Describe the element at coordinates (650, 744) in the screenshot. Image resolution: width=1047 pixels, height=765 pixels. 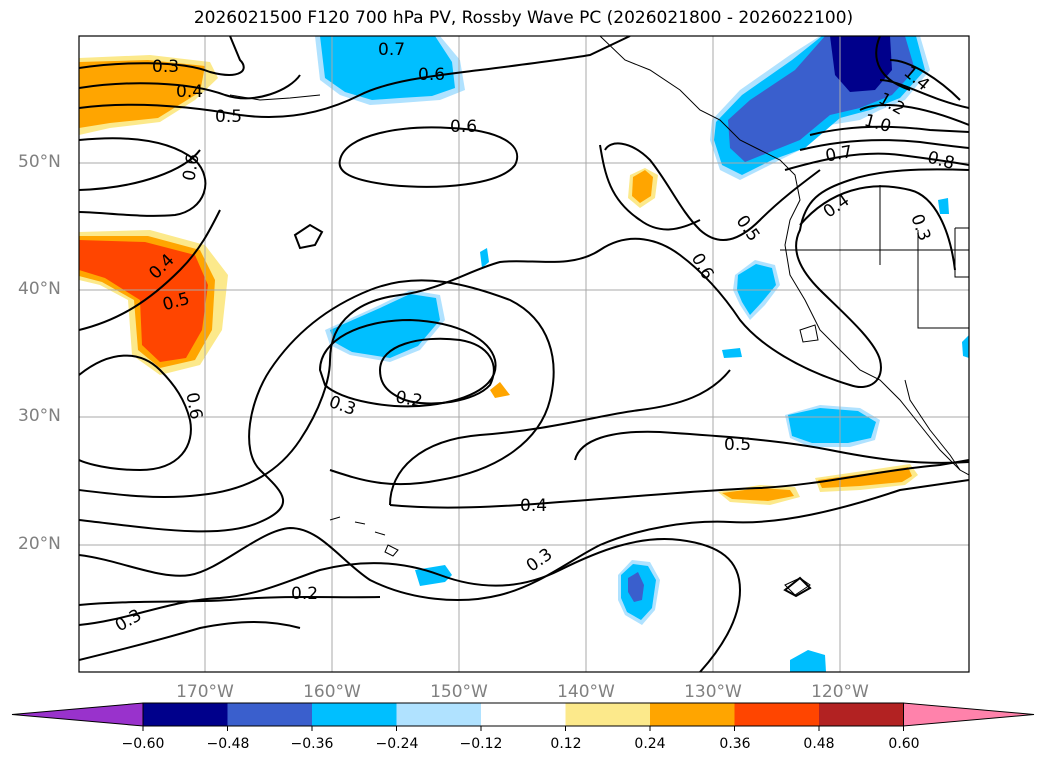
I see `colorbar-tick-label: 0.24` at that location.